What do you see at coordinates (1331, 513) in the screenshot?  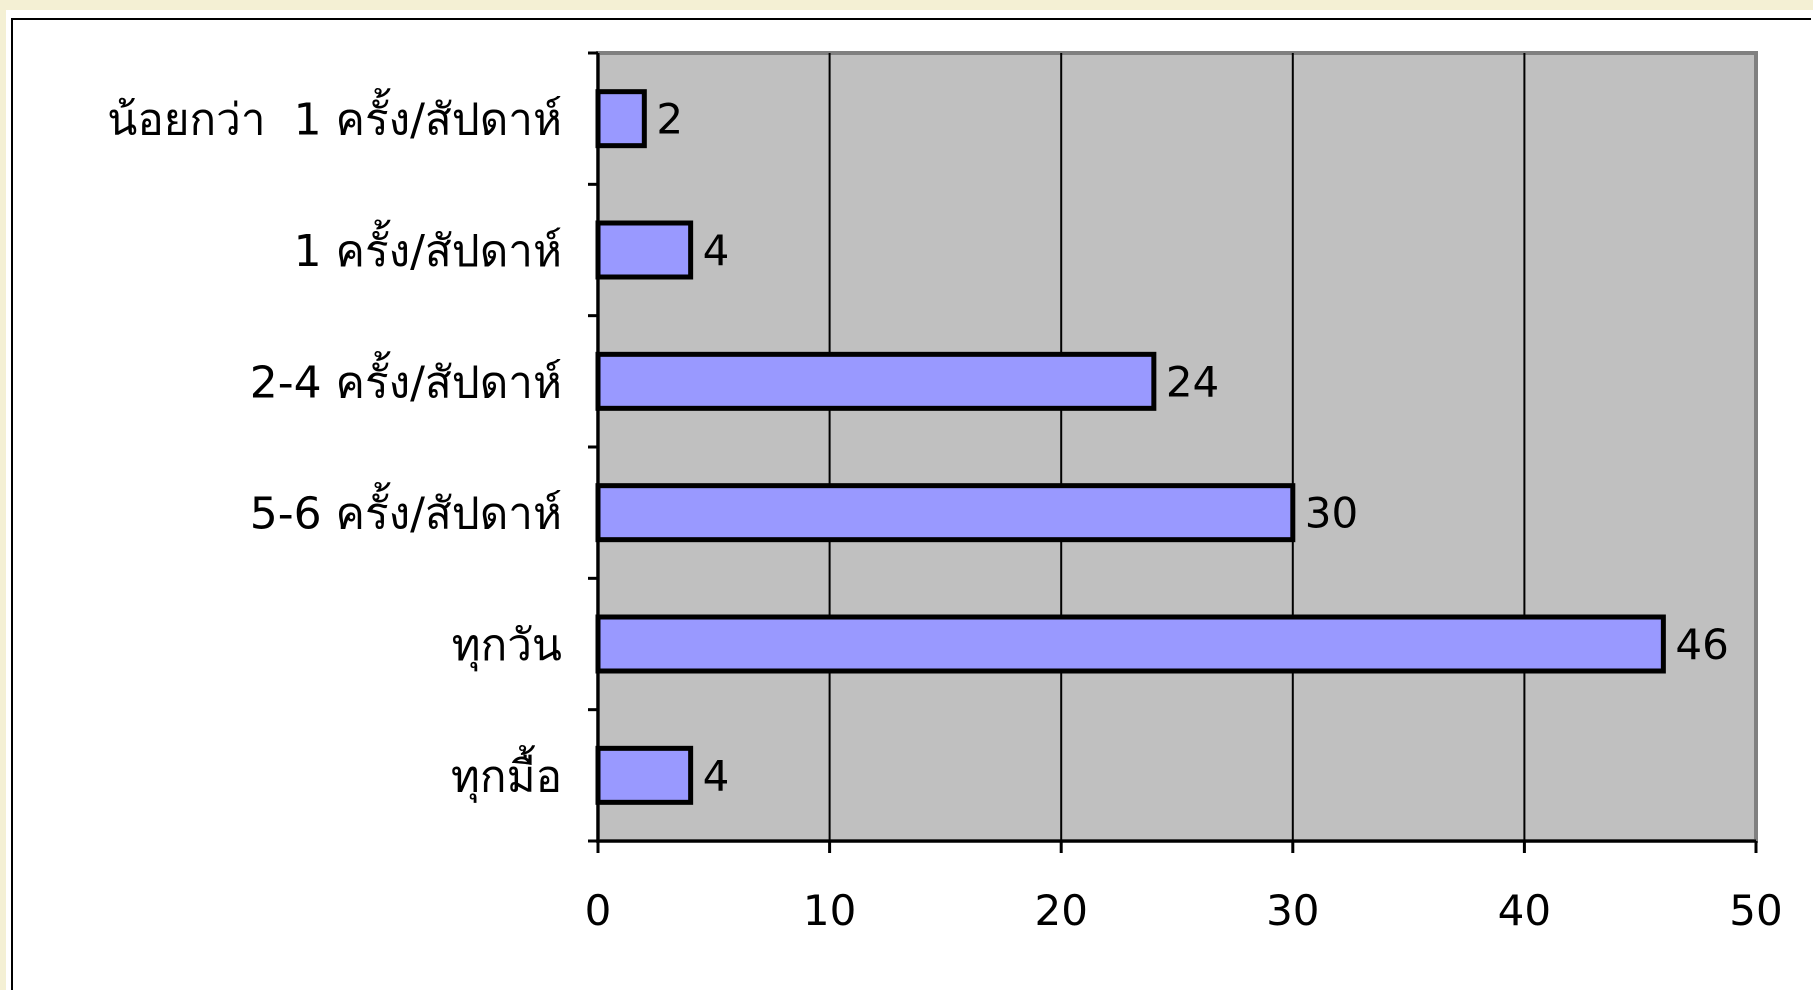 I see `data-label: 30` at bounding box center [1331, 513].